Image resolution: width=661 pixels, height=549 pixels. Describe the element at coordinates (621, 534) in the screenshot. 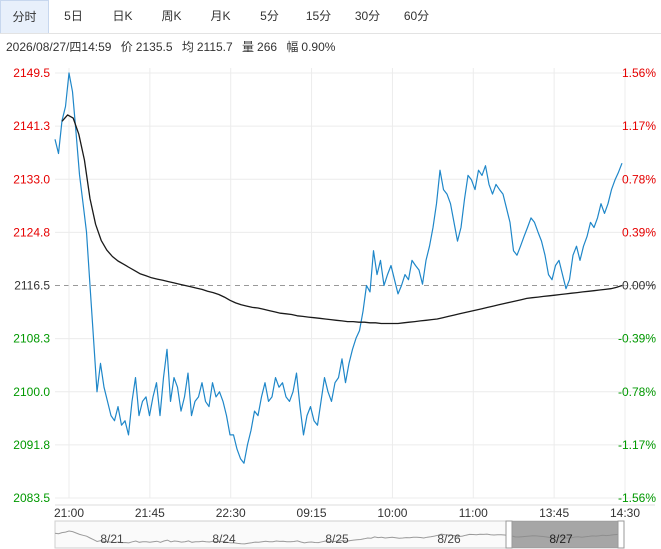

I see `navigator-handle-right` at that location.